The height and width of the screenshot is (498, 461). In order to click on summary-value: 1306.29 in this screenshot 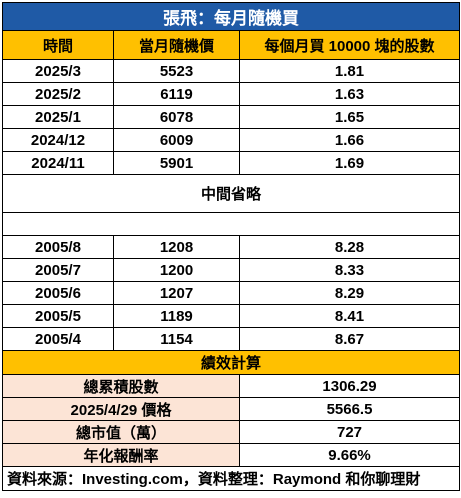, I will do `click(349, 386)`.